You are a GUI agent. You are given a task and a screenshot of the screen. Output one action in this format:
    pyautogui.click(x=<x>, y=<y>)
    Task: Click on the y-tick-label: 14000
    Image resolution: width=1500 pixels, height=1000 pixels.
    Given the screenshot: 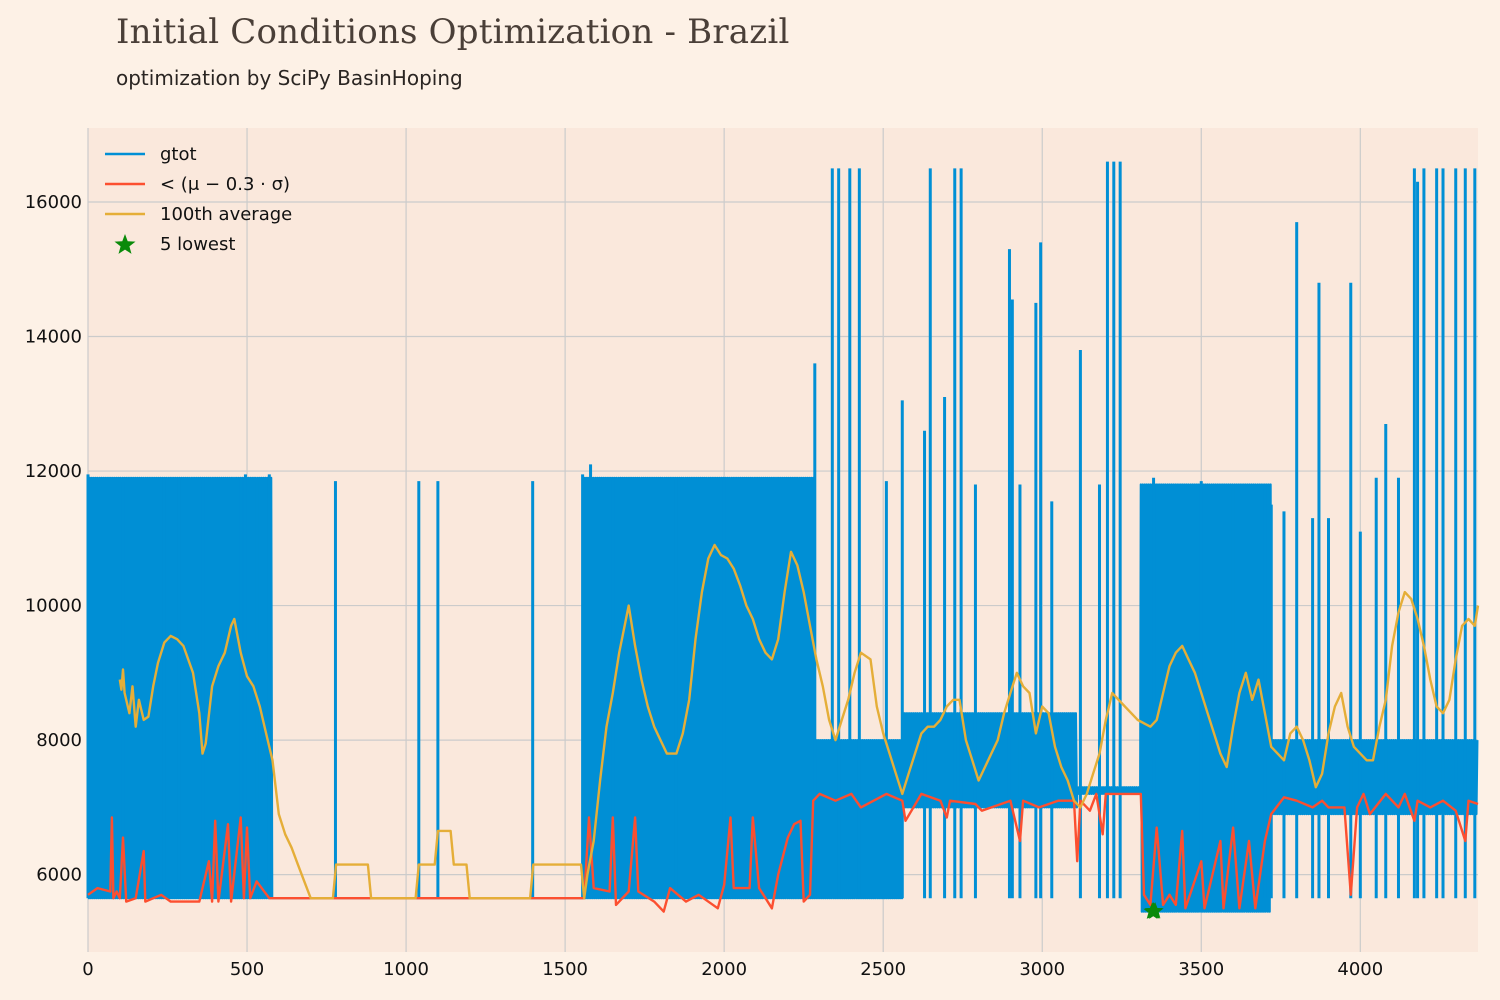 What is the action you would take?
    pyautogui.click(x=53, y=337)
    